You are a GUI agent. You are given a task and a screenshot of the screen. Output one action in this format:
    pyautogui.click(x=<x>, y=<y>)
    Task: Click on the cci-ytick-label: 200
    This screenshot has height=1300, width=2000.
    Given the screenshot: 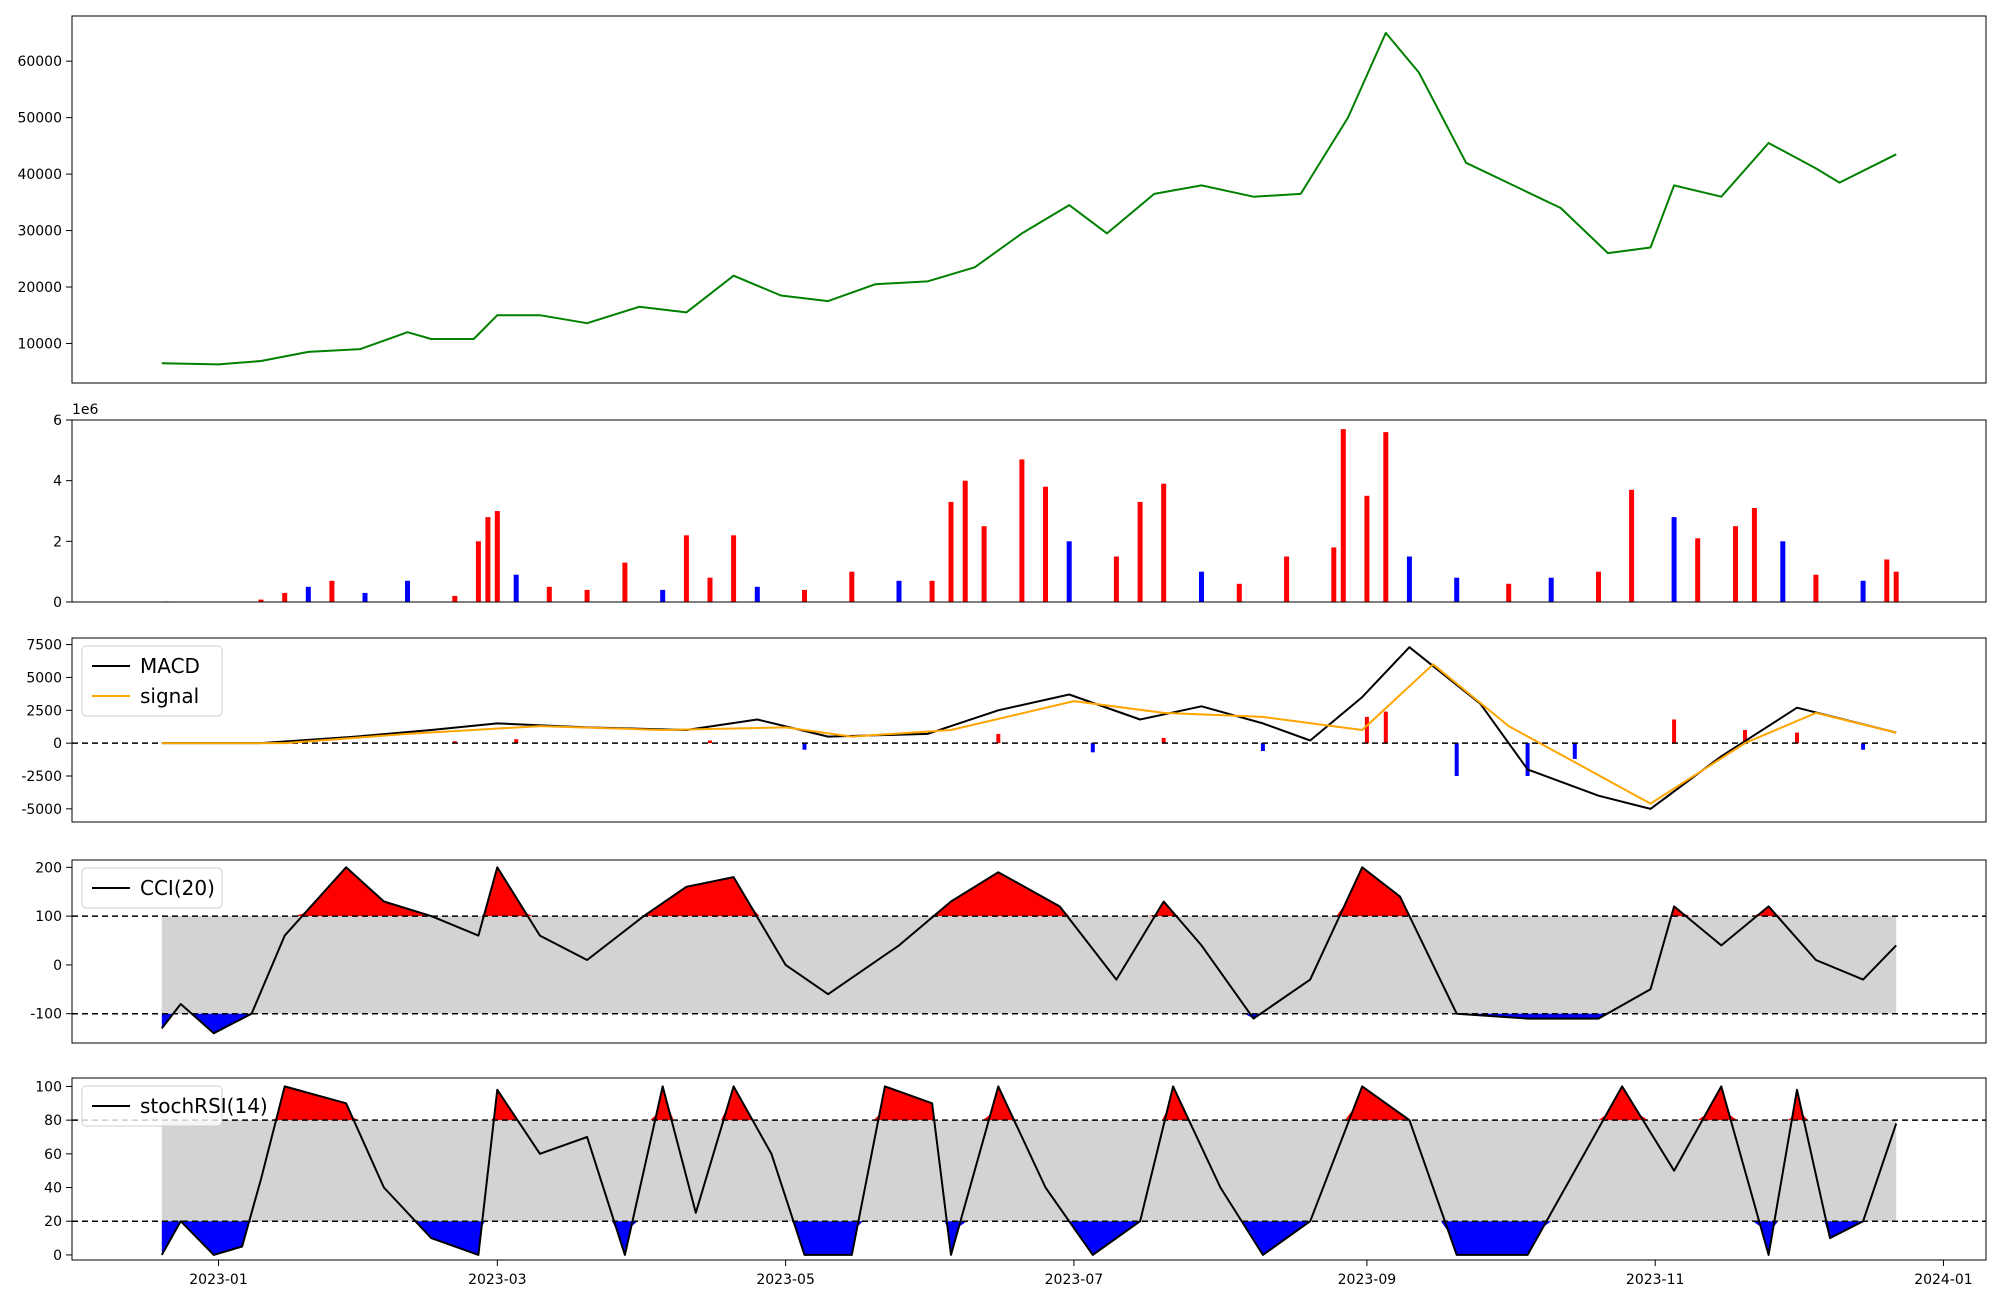 What is the action you would take?
    pyautogui.click(x=48, y=868)
    